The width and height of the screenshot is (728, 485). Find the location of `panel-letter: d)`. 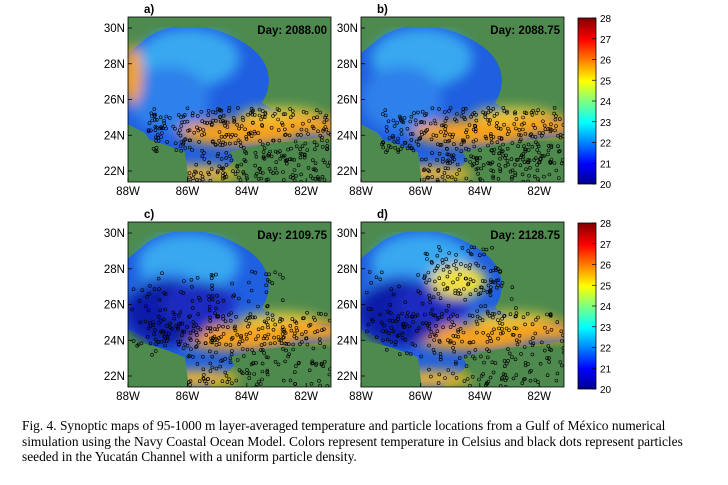

panel-letter: d) is located at coordinates (382, 215).